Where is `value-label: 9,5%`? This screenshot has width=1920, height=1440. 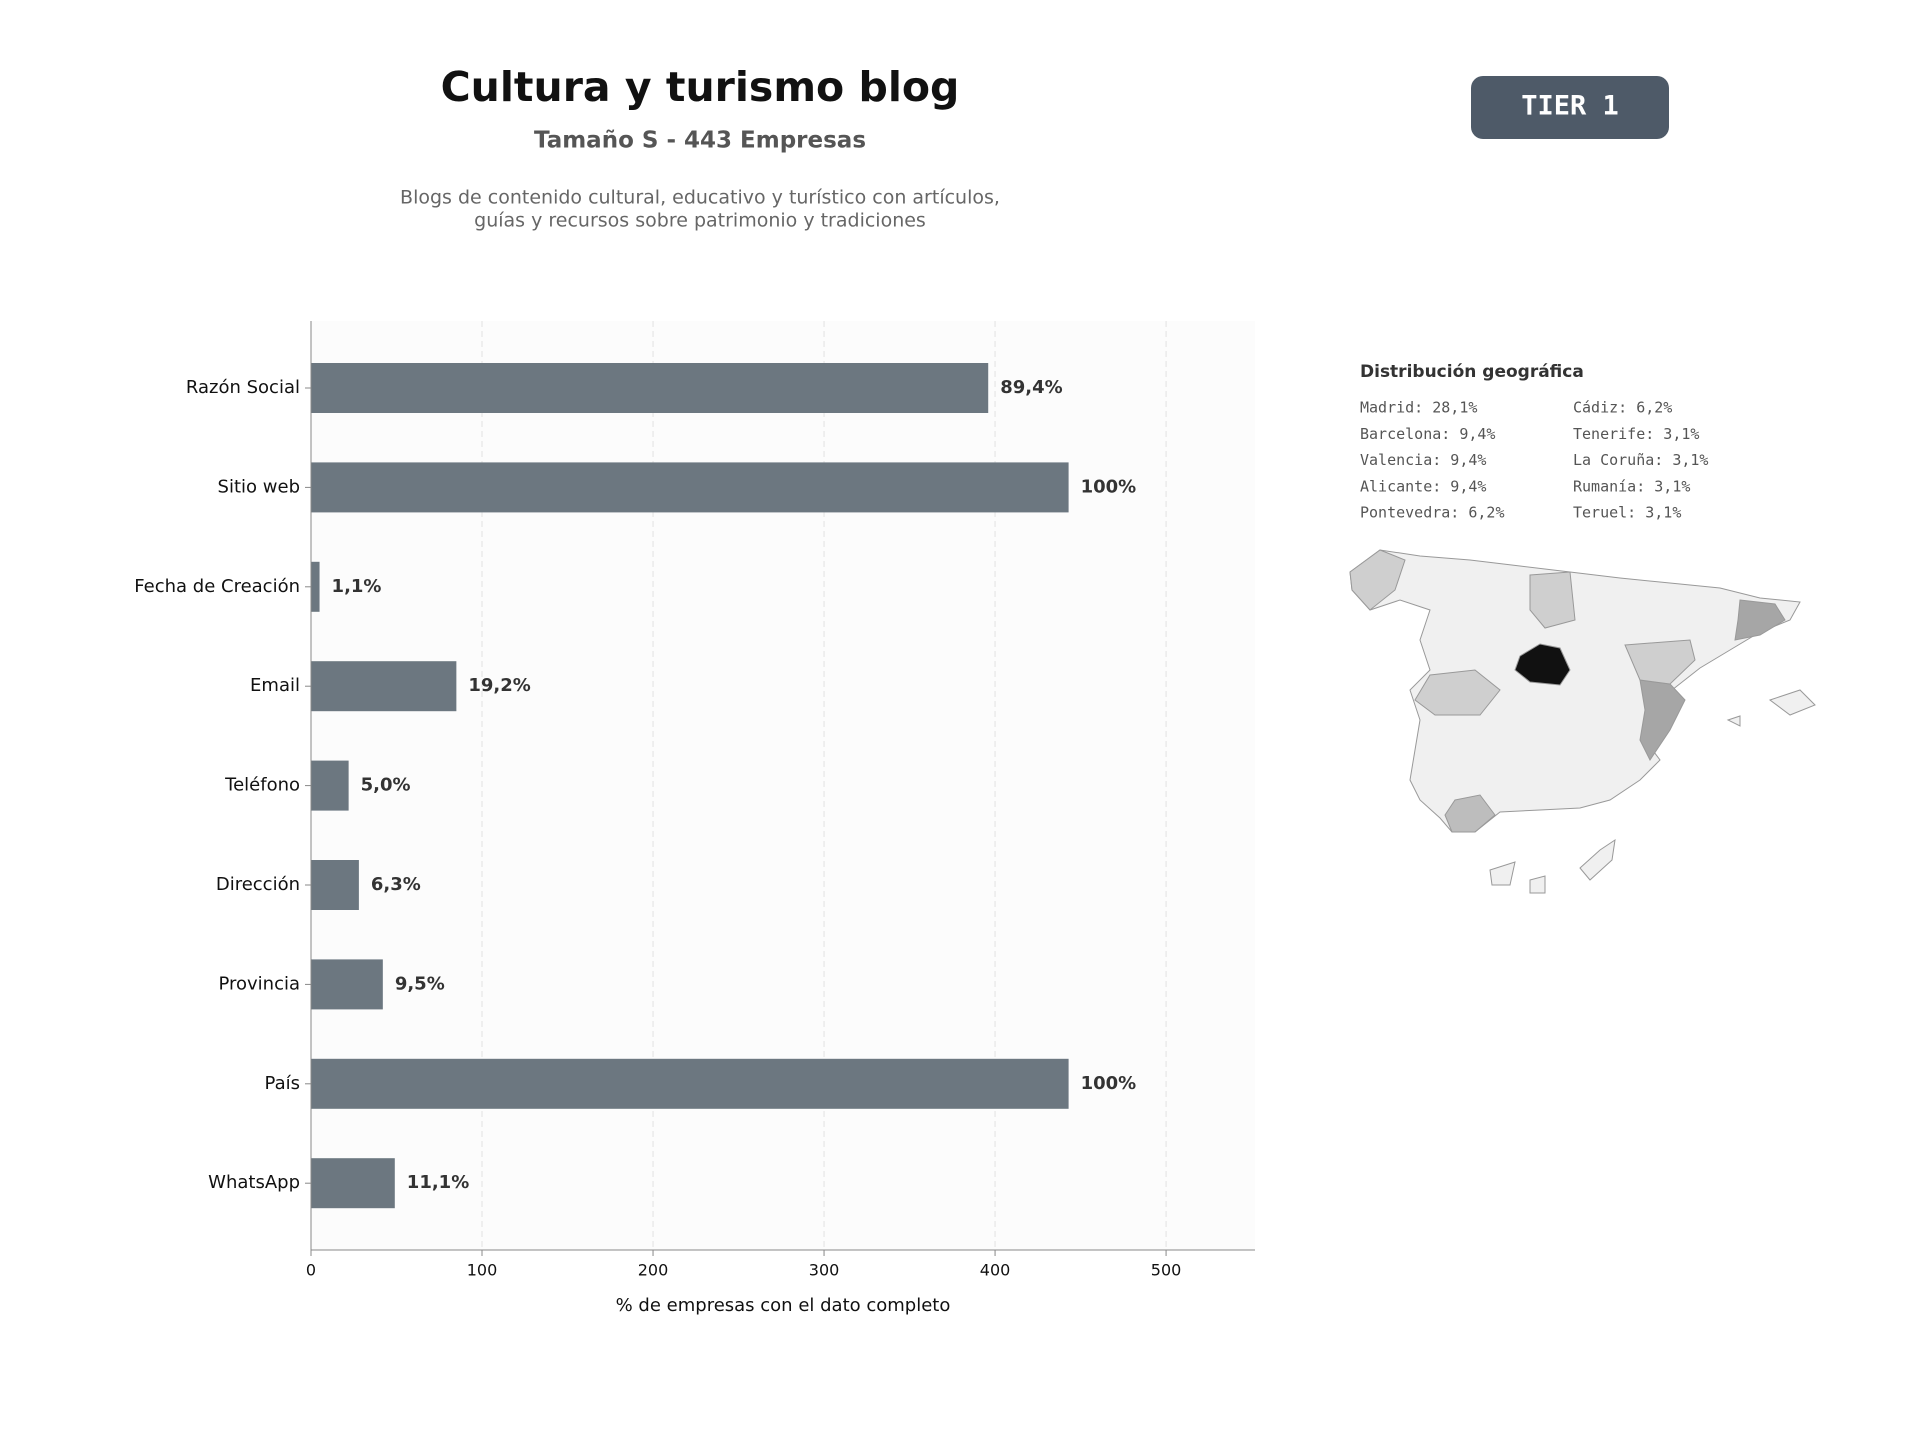 value-label: 9,5% is located at coordinates (420, 983).